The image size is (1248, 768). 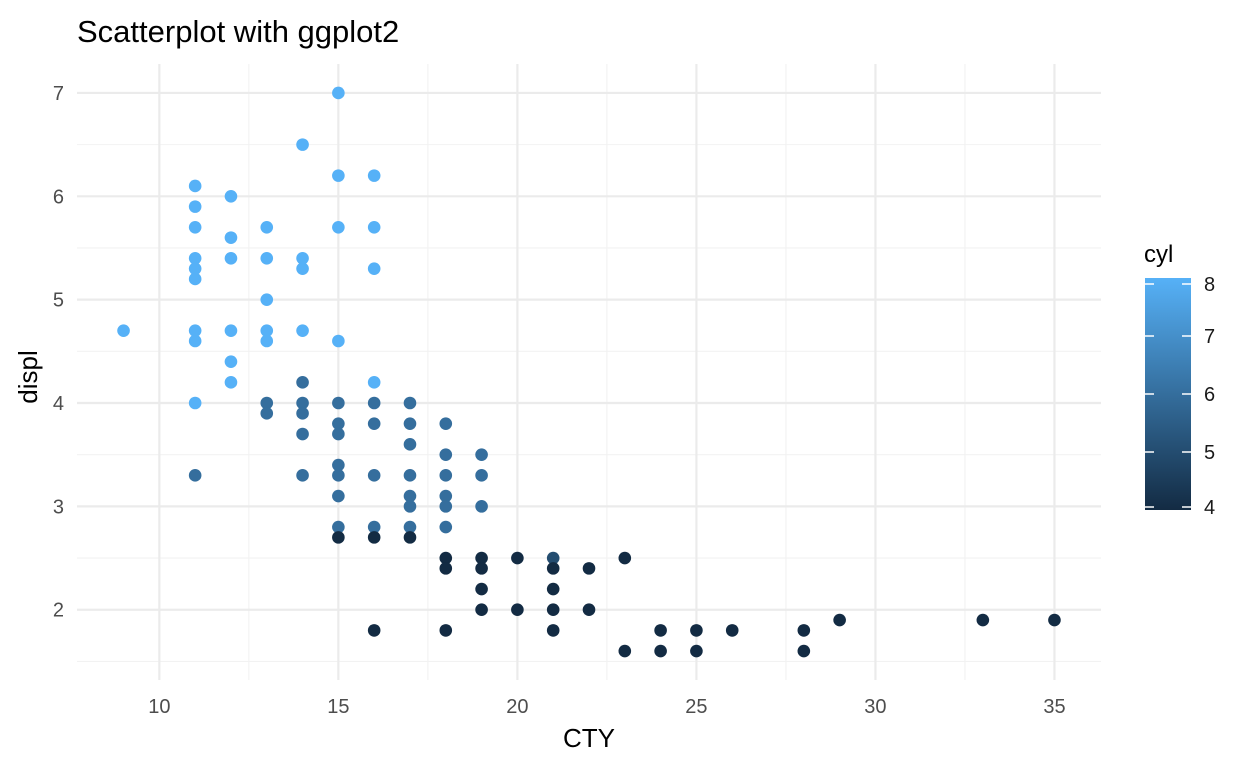 I want to click on chart-title: Scatterplot with ggplot2, so click(x=238, y=31).